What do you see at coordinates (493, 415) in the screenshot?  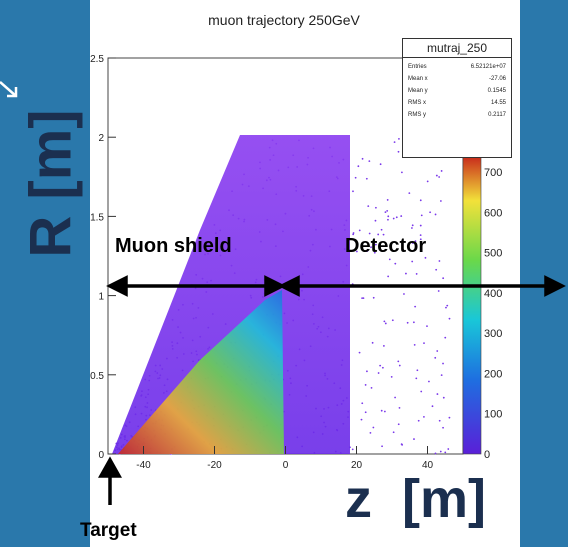 I see `palette-tick-label: 100` at bounding box center [493, 415].